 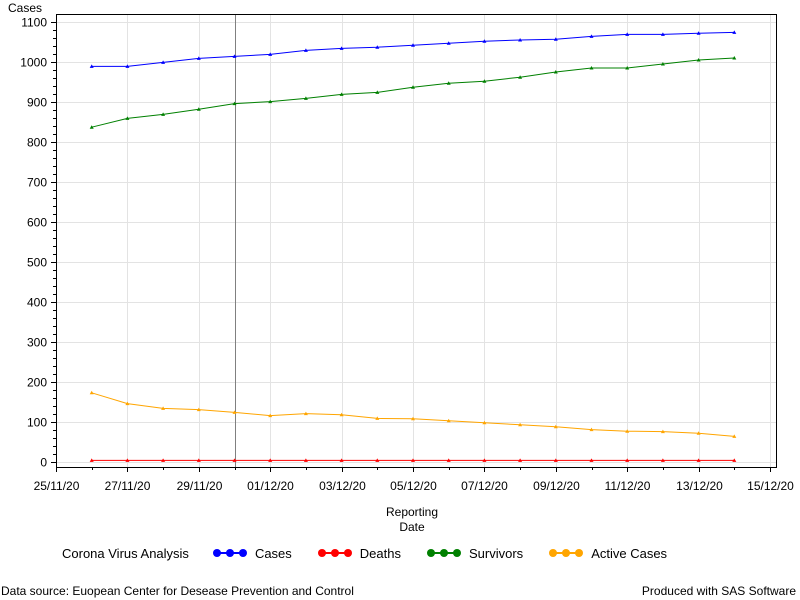 I want to click on legend-swatch-active-cases, so click(x=566, y=553).